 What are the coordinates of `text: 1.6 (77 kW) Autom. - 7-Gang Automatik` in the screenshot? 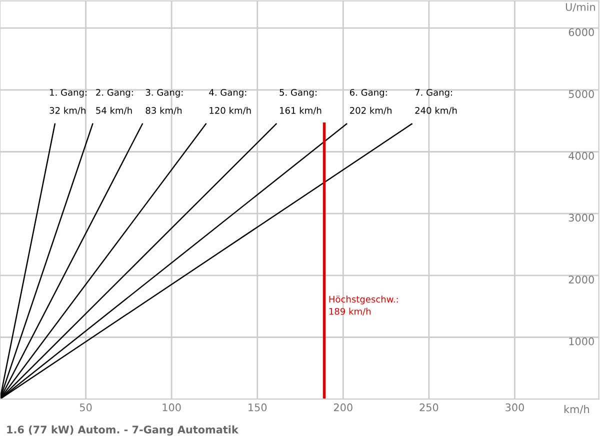 It's located at (123, 430).